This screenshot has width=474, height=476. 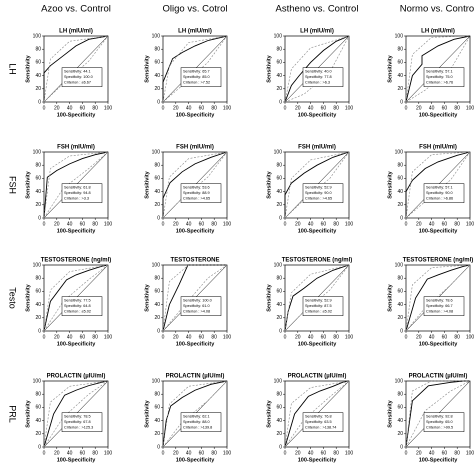 I want to click on row-label: PRL, so click(x=13, y=414).